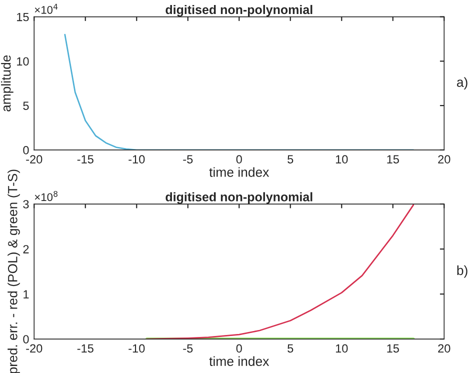 Image resolution: width=474 pixels, height=373 pixels. I want to click on y-tick-label: 3, so click(26, 204).